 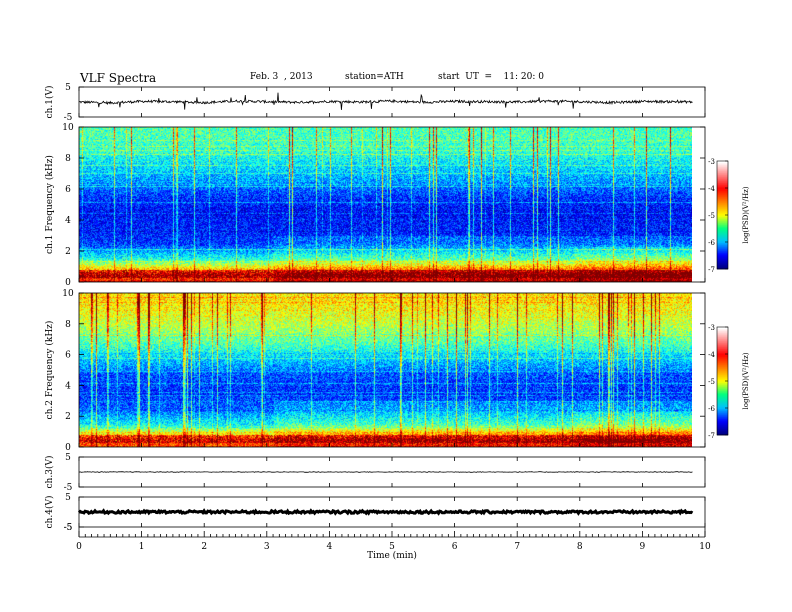 I want to click on colorbar-tick-label: -7, so click(x=711, y=436).